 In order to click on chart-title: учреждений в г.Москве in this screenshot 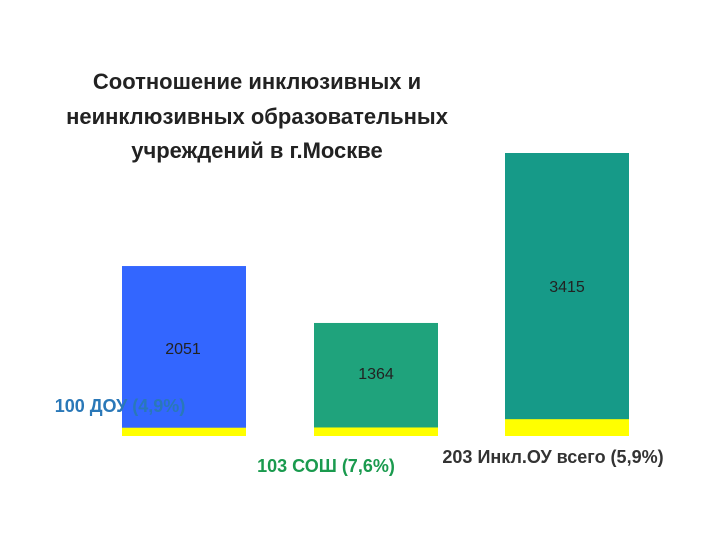, I will do `click(257, 150)`.